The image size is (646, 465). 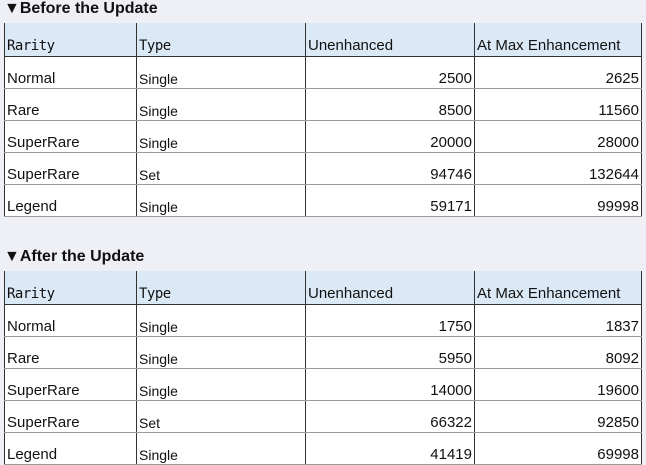 I want to click on cell-max-enhancement: 19600, so click(x=558, y=384).